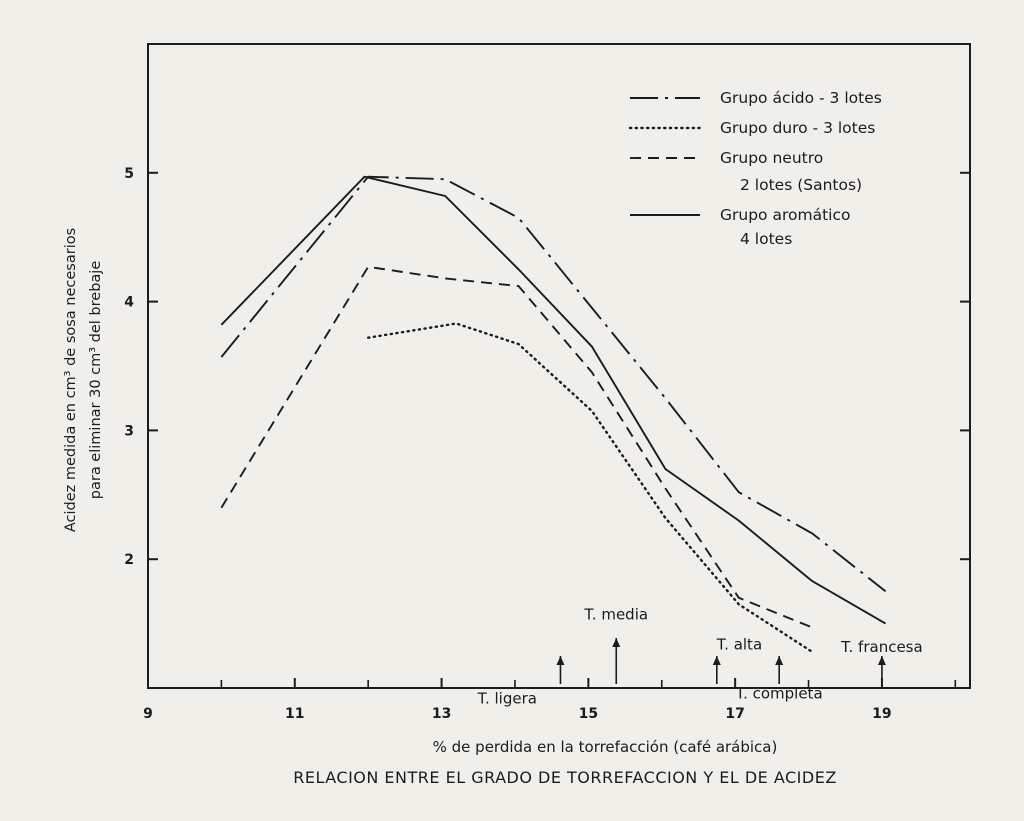 This screenshot has width=1024, height=821. Describe the element at coordinates (294, 714) in the screenshot. I see `x-tick-label: 11` at that location.